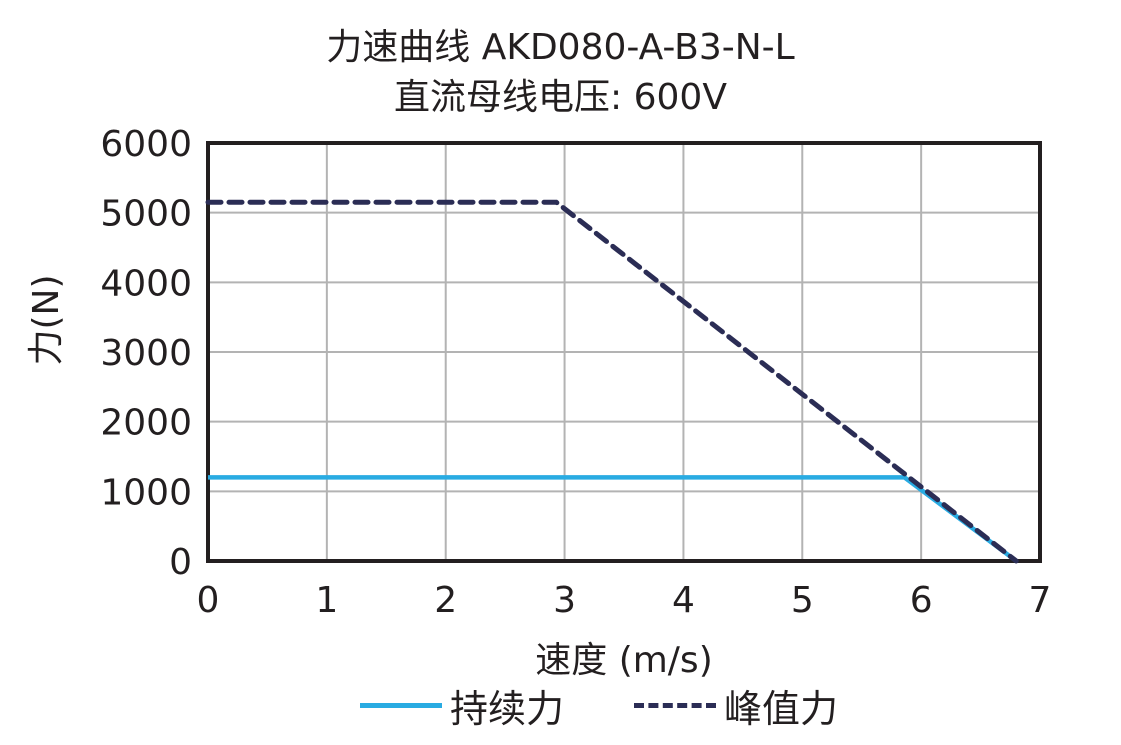 Image resolution: width=1121 pixels, height=745 pixels. What do you see at coordinates (921, 600) in the screenshot?
I see `x-tick-label: 6` at bounding box center [921, 600].